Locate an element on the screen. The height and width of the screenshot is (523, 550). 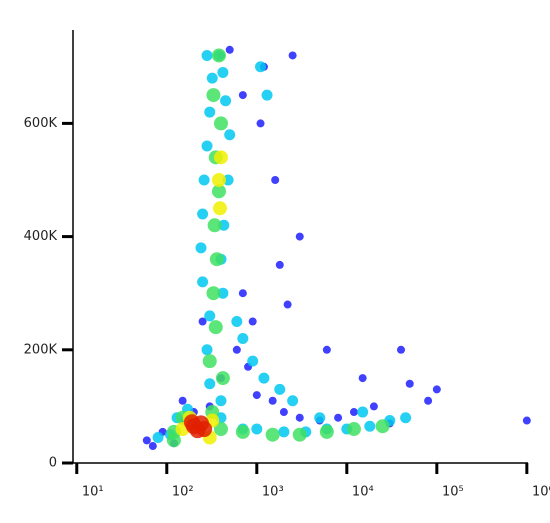
y-tick-label: 400K is located at coordinates (41, 236).